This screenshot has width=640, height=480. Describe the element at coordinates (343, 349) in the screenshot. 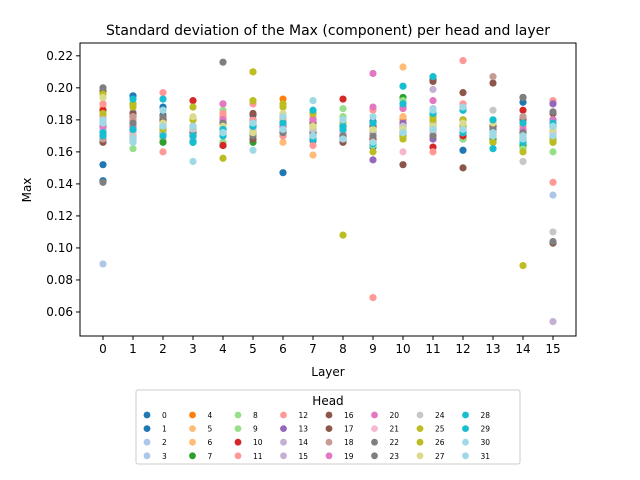

I see `x-tick-label: 8` at that location.